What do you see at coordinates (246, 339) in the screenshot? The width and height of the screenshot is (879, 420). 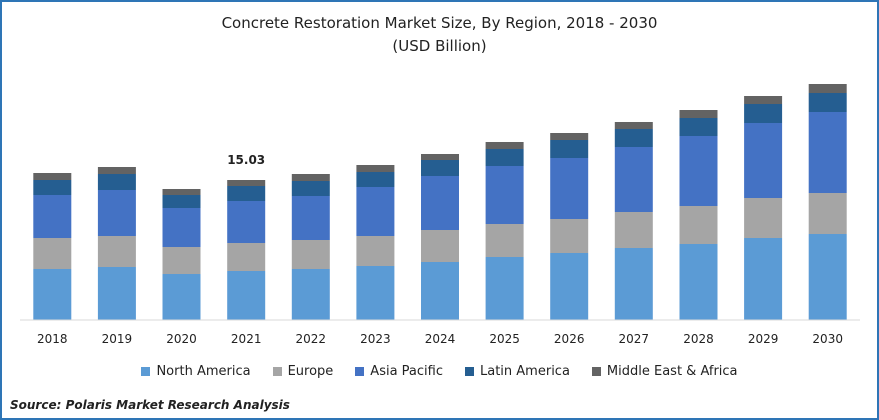 I see `x-tick-label: 2021` at bounding box center [246, 339].